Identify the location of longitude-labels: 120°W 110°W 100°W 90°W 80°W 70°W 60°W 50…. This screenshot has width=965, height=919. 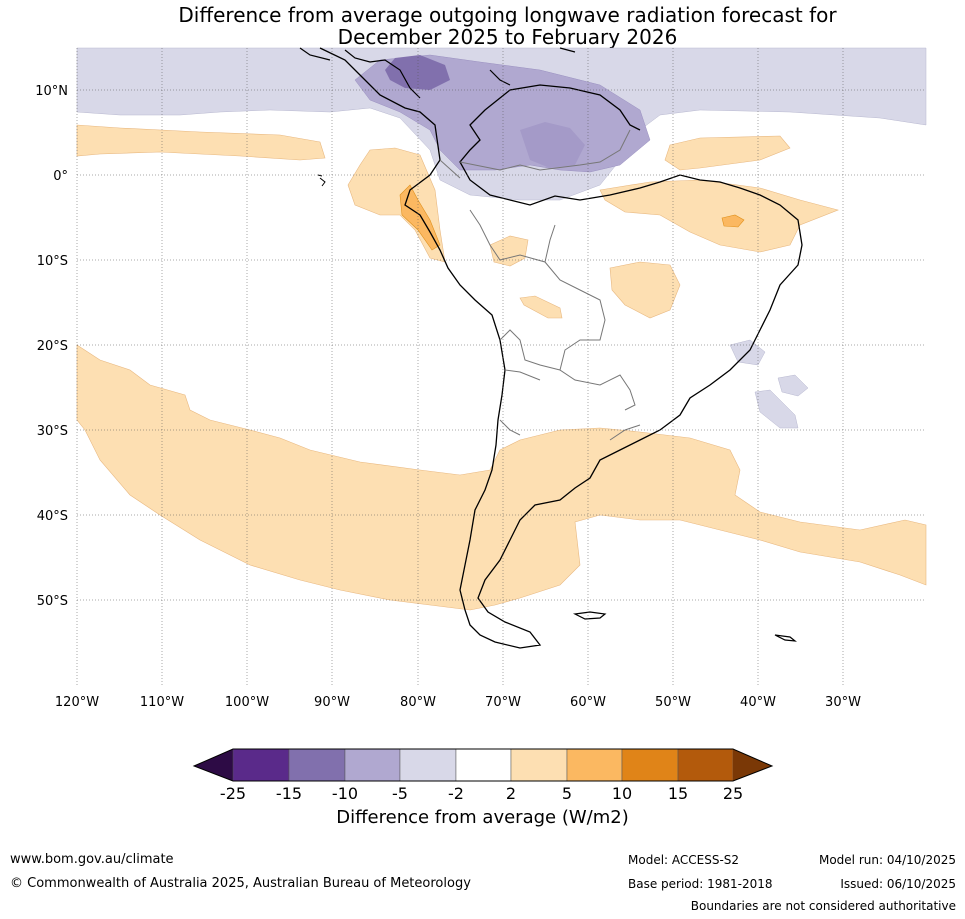
(458, 702).